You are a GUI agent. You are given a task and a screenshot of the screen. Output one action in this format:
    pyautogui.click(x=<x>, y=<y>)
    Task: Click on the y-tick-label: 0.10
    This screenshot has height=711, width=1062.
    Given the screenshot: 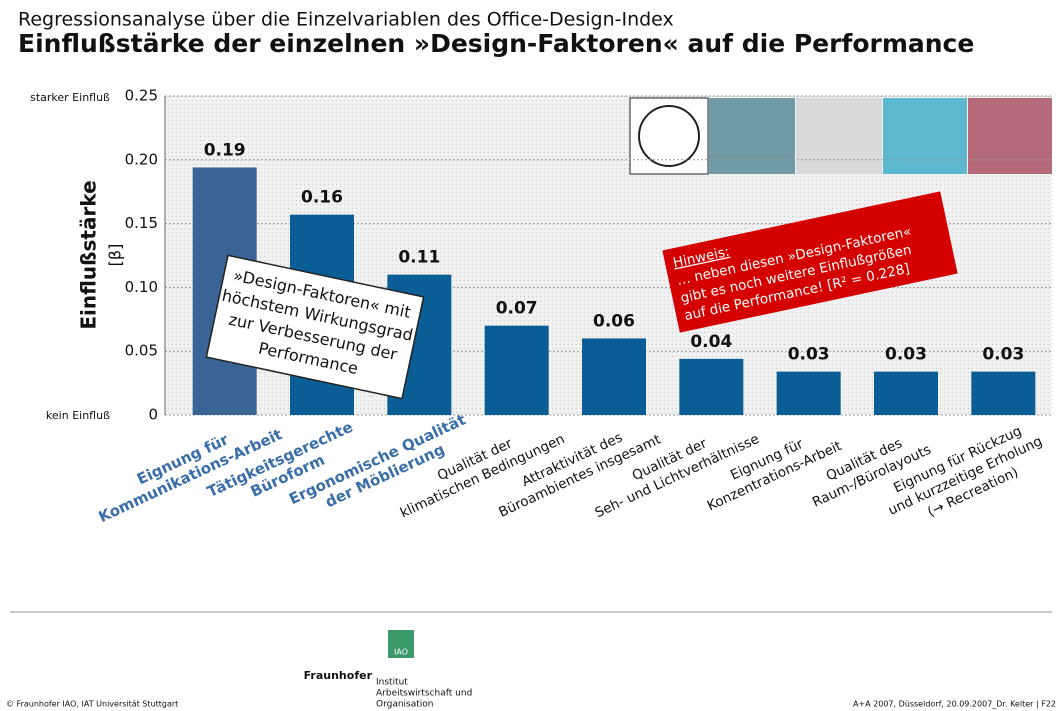 What is the action you would take?
    pyautogui.click(x=141, y=287)
    